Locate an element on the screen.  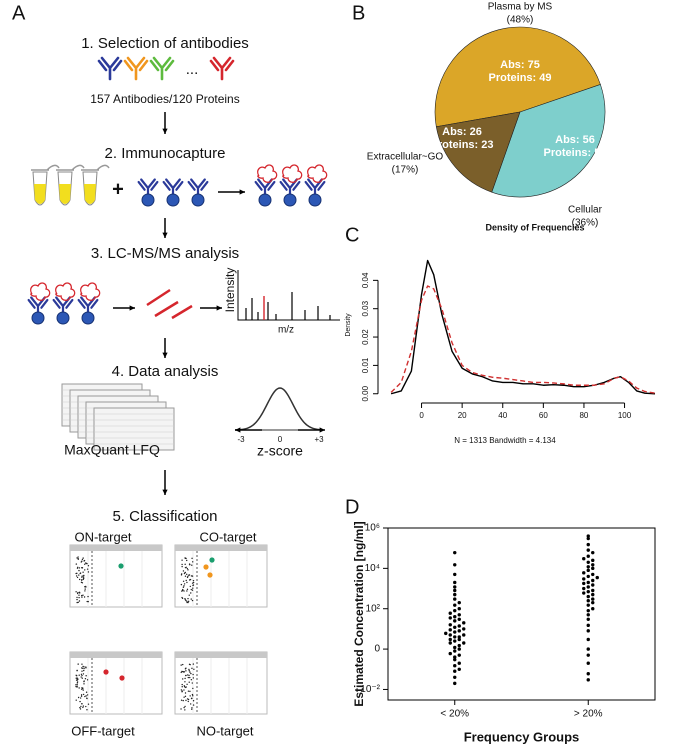
slice-category: Extracellular~GO is located at coordinates (405, 157).